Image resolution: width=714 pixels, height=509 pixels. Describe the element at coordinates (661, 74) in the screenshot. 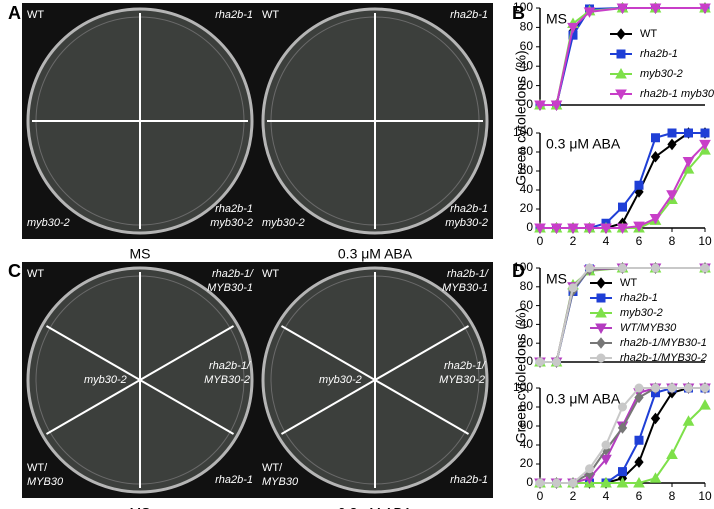

I see `legend-label: myb30-2` at that location.